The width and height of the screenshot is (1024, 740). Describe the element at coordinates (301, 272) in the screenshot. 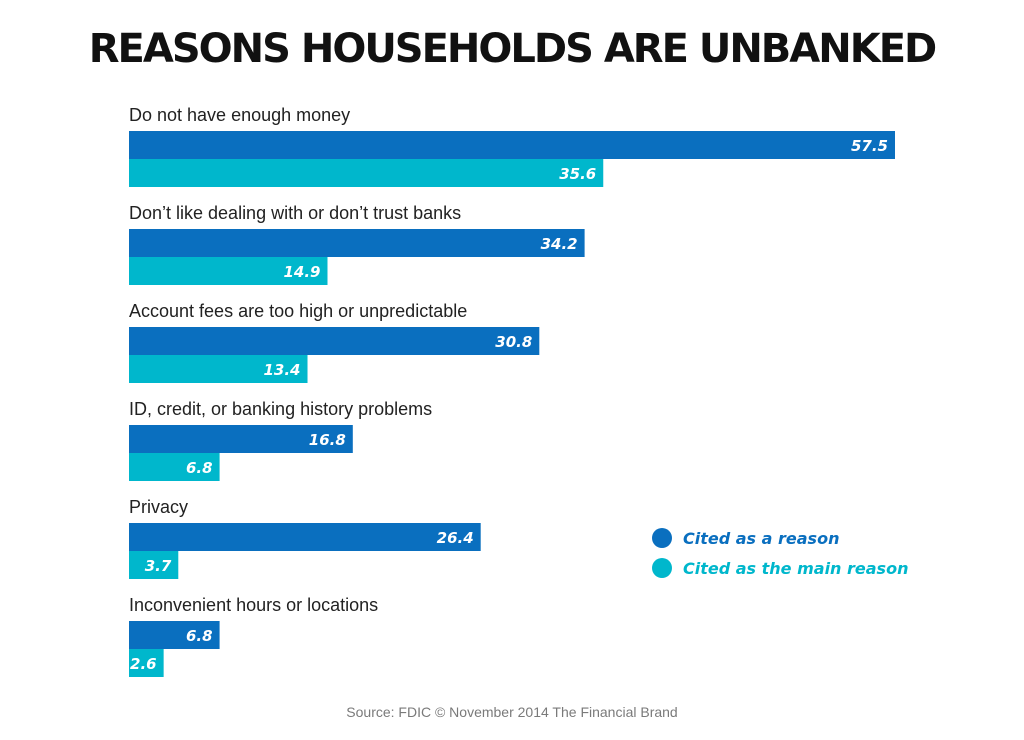

I see `value-label: 14.9` at that location.